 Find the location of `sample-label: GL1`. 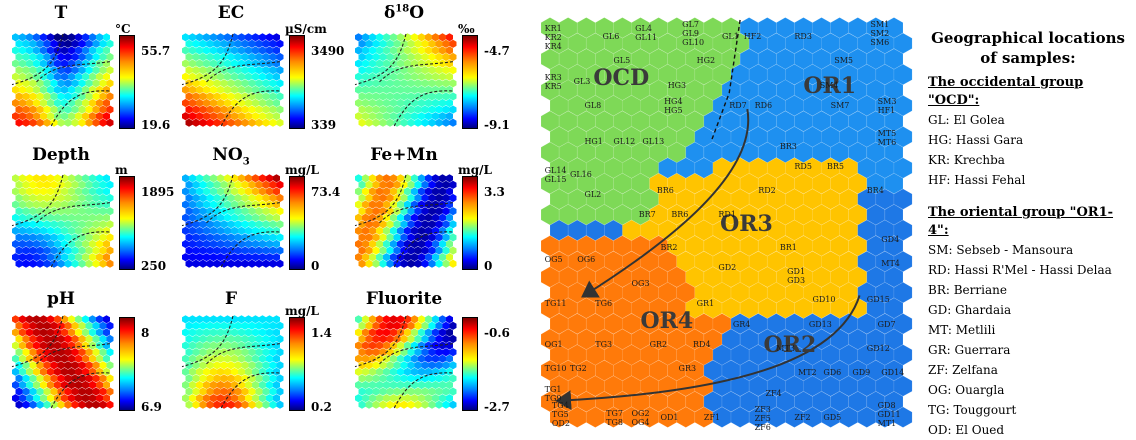

sample-label: GL1 is located at coordinates (730, 37).